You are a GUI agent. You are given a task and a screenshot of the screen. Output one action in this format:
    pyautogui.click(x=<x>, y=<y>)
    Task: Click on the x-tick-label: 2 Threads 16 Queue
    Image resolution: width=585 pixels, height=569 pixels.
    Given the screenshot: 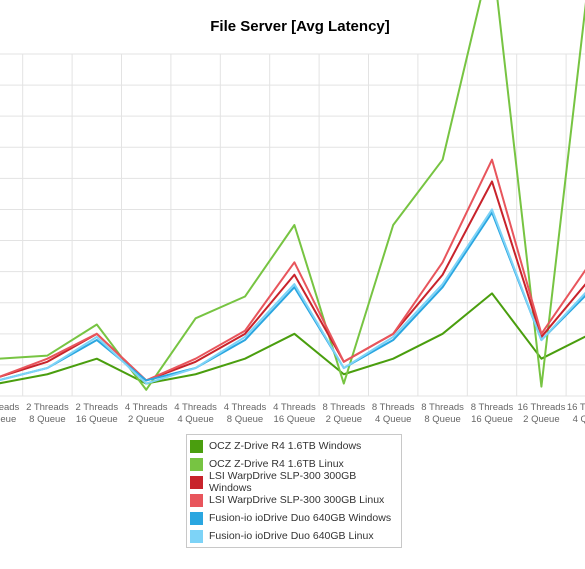 What is the action you would take?
    pyautogui.click(x=96, y=413)
    